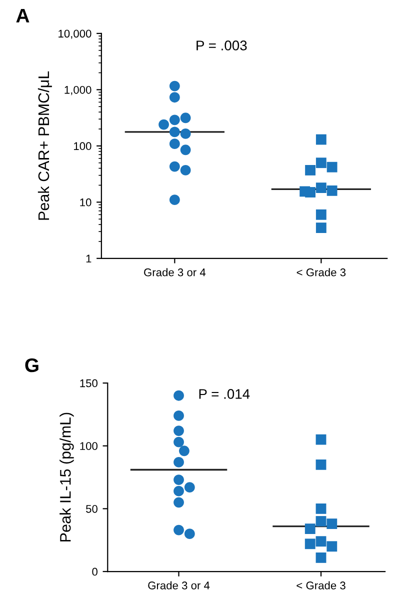 The image size is (414, 608). What do you see at coordinates (75, 34) in the screenshot?
I see `y-tick-label: 10,000` at bounding box center [75, 34].